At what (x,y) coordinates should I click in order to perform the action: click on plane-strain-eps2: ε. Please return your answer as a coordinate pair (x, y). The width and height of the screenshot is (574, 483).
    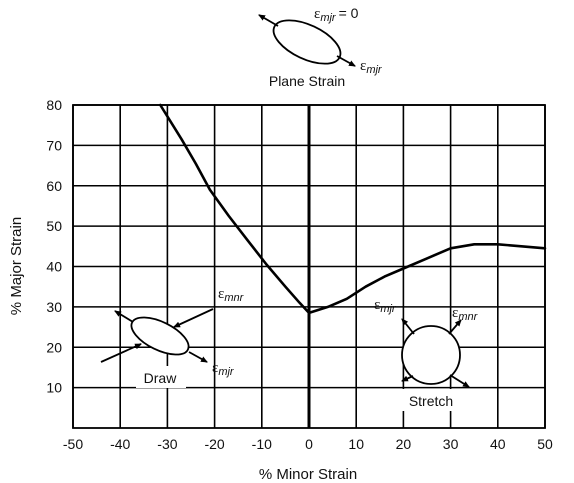
    Looking at the image, I should click on (363, 66).